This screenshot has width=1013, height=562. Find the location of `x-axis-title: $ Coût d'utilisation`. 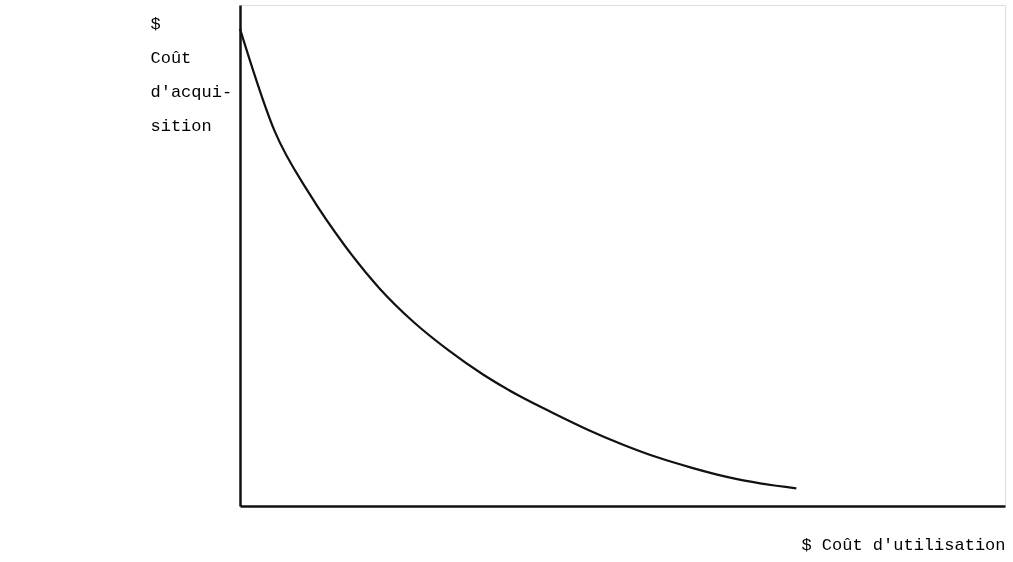

x-axis-title: $ Coût d'utilisation is located at coordinates (903, 545).